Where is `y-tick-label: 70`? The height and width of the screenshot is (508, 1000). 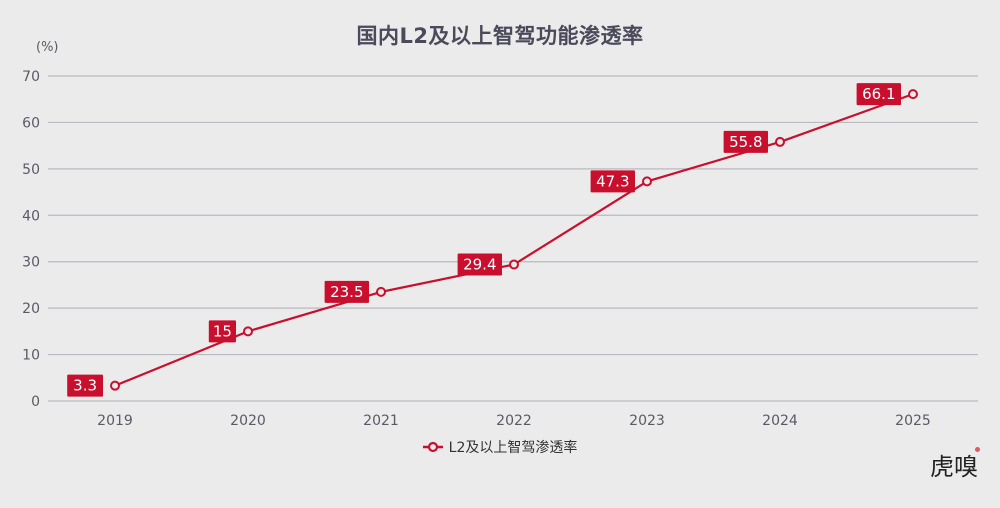
y-tick-label: 70 is located at coordinates (31, 77).